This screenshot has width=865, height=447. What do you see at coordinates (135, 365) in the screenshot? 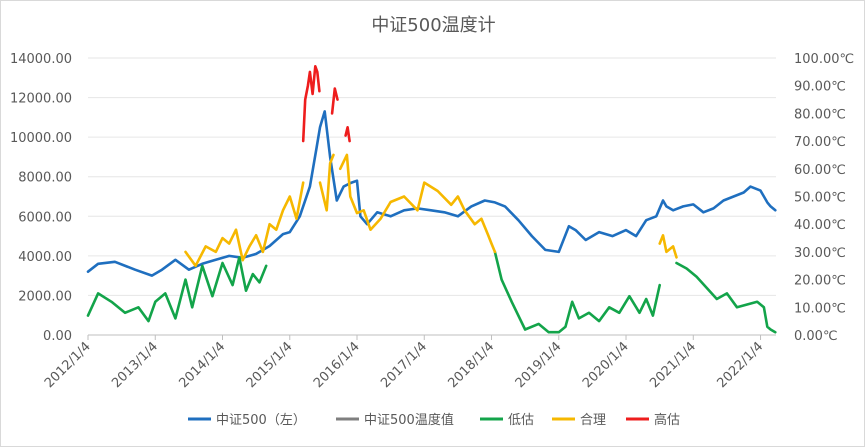
I see `x-tick-label: 2013/1/4` at bounding box center [135, 365].